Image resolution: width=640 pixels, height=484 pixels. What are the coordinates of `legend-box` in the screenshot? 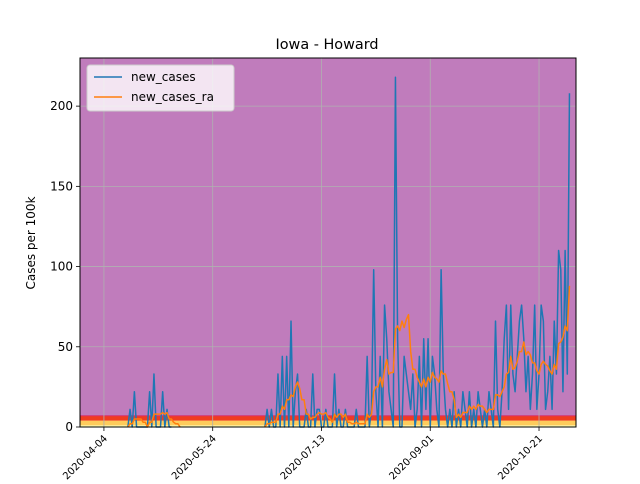 It's located at (160, 88).